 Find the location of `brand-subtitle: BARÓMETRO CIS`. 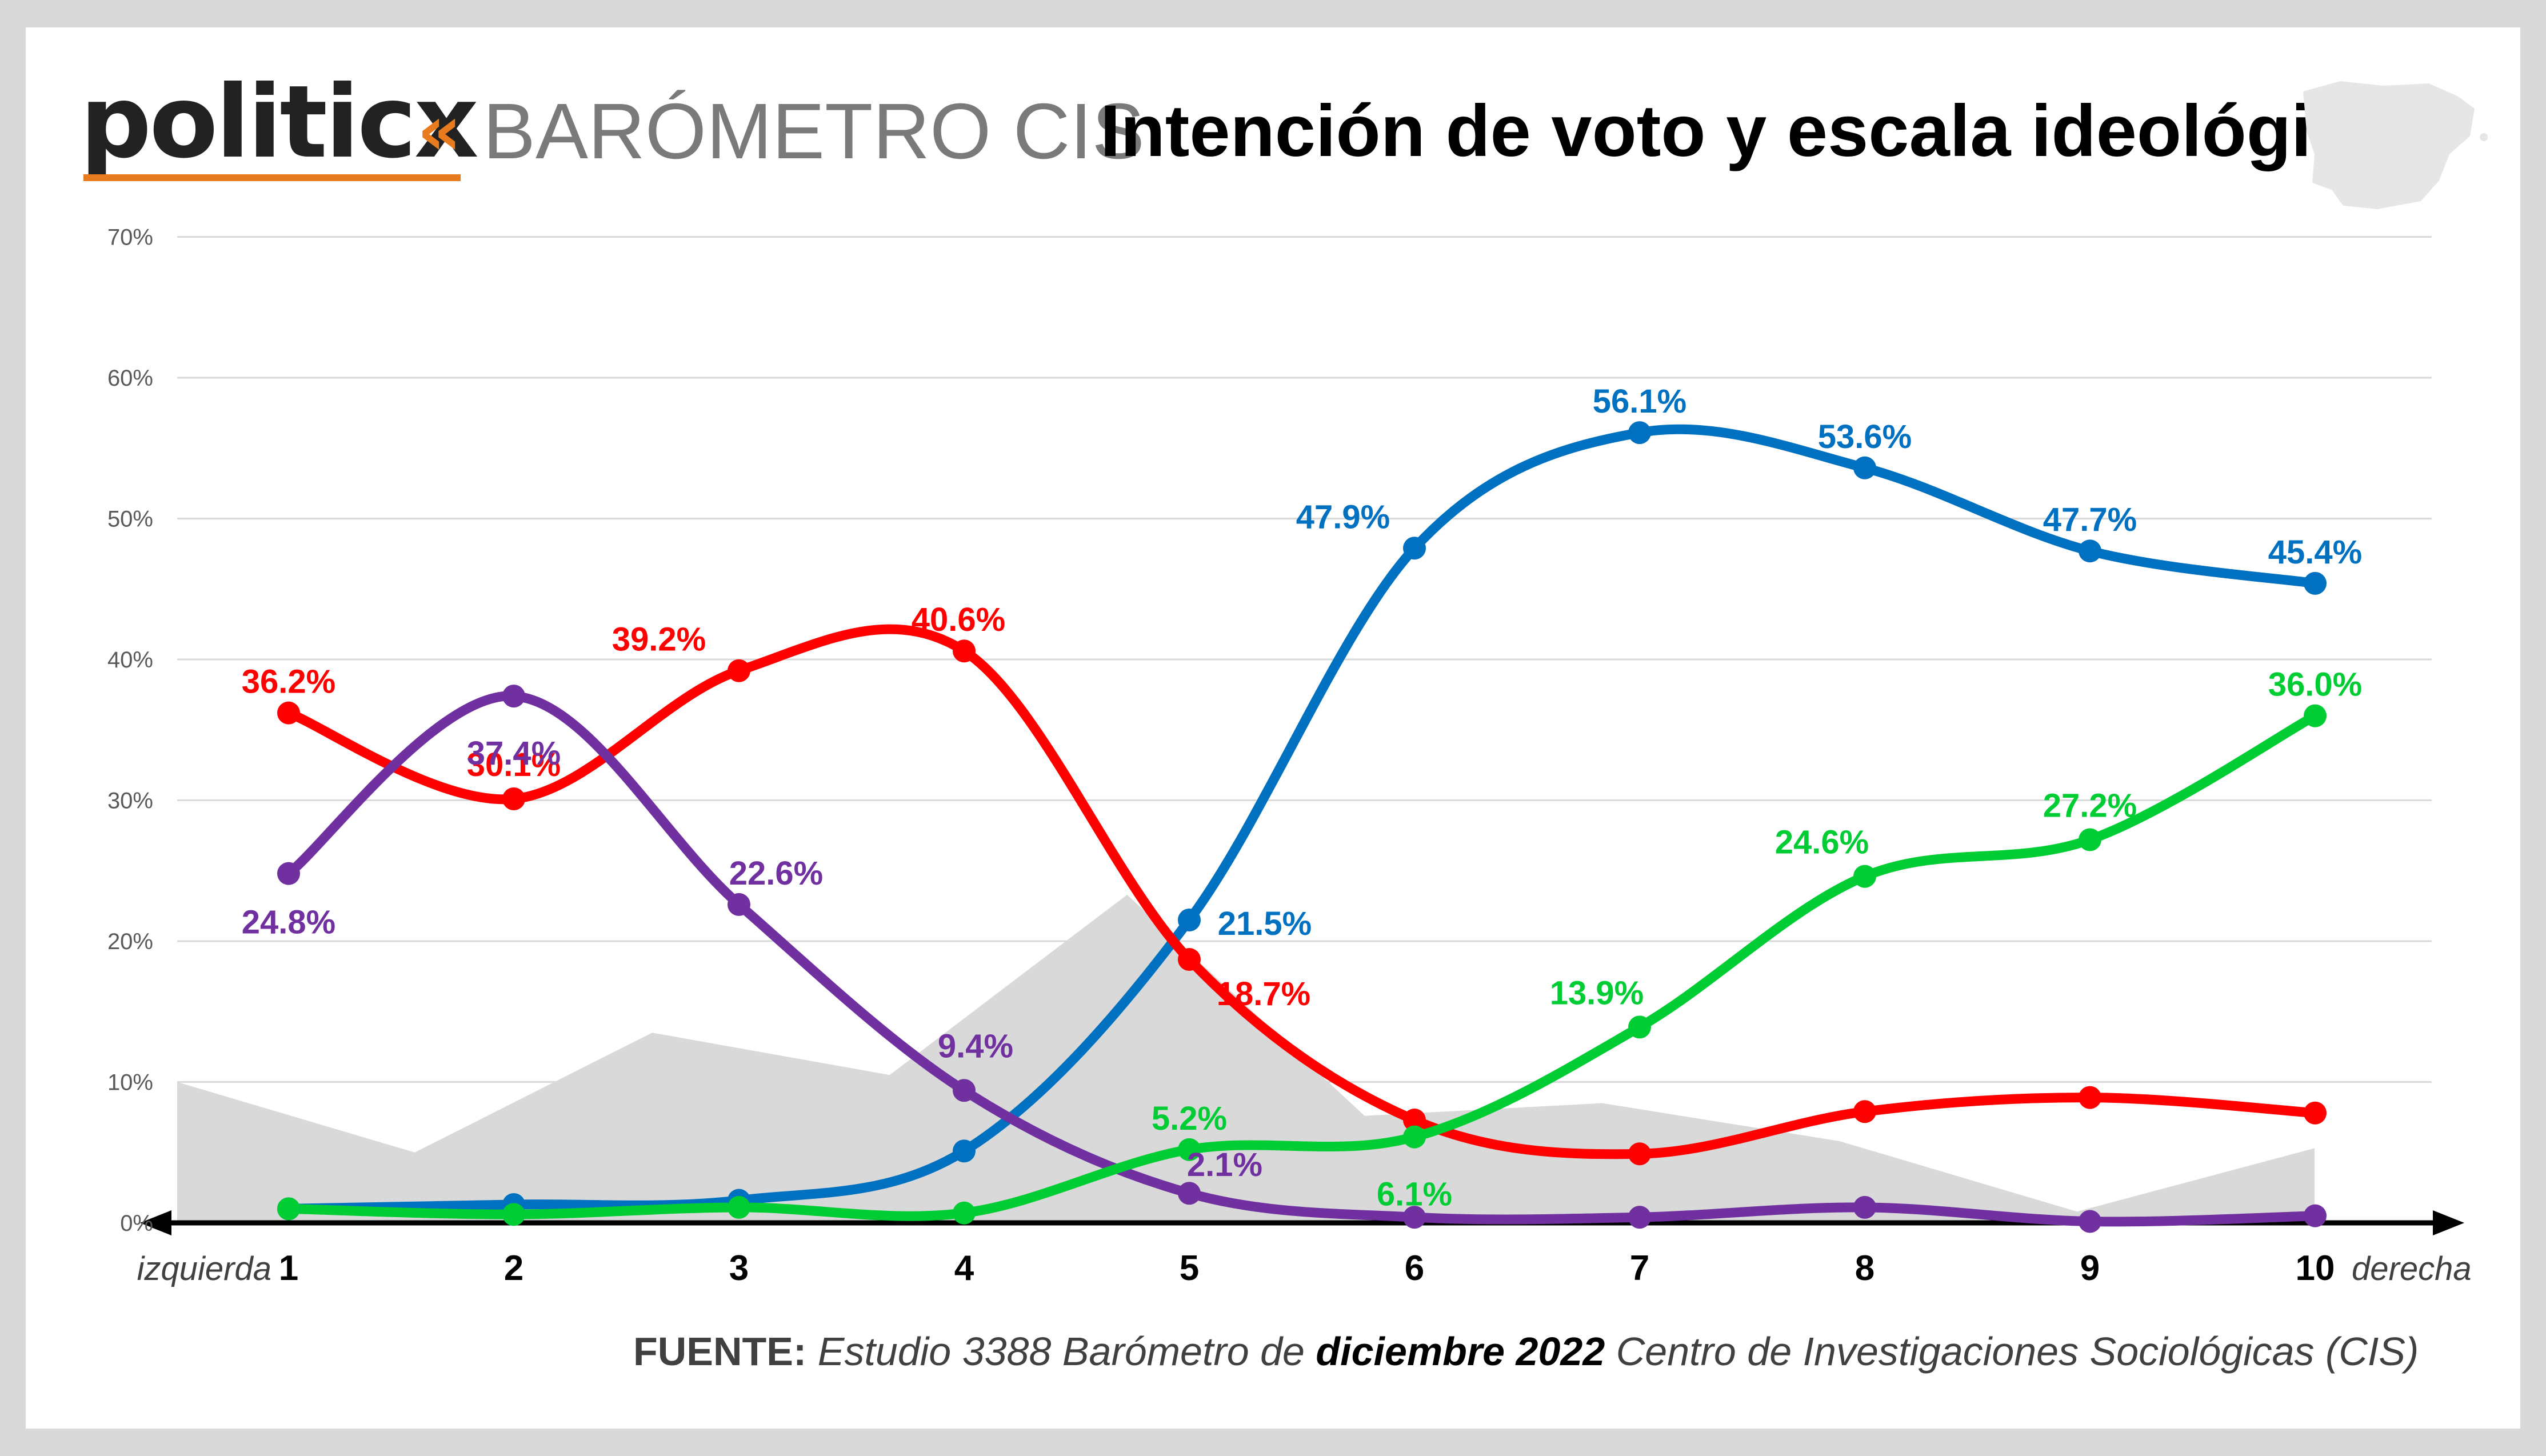

brand-subtitle: BARÓMETRO CIS is located at coordinates (814, 131).